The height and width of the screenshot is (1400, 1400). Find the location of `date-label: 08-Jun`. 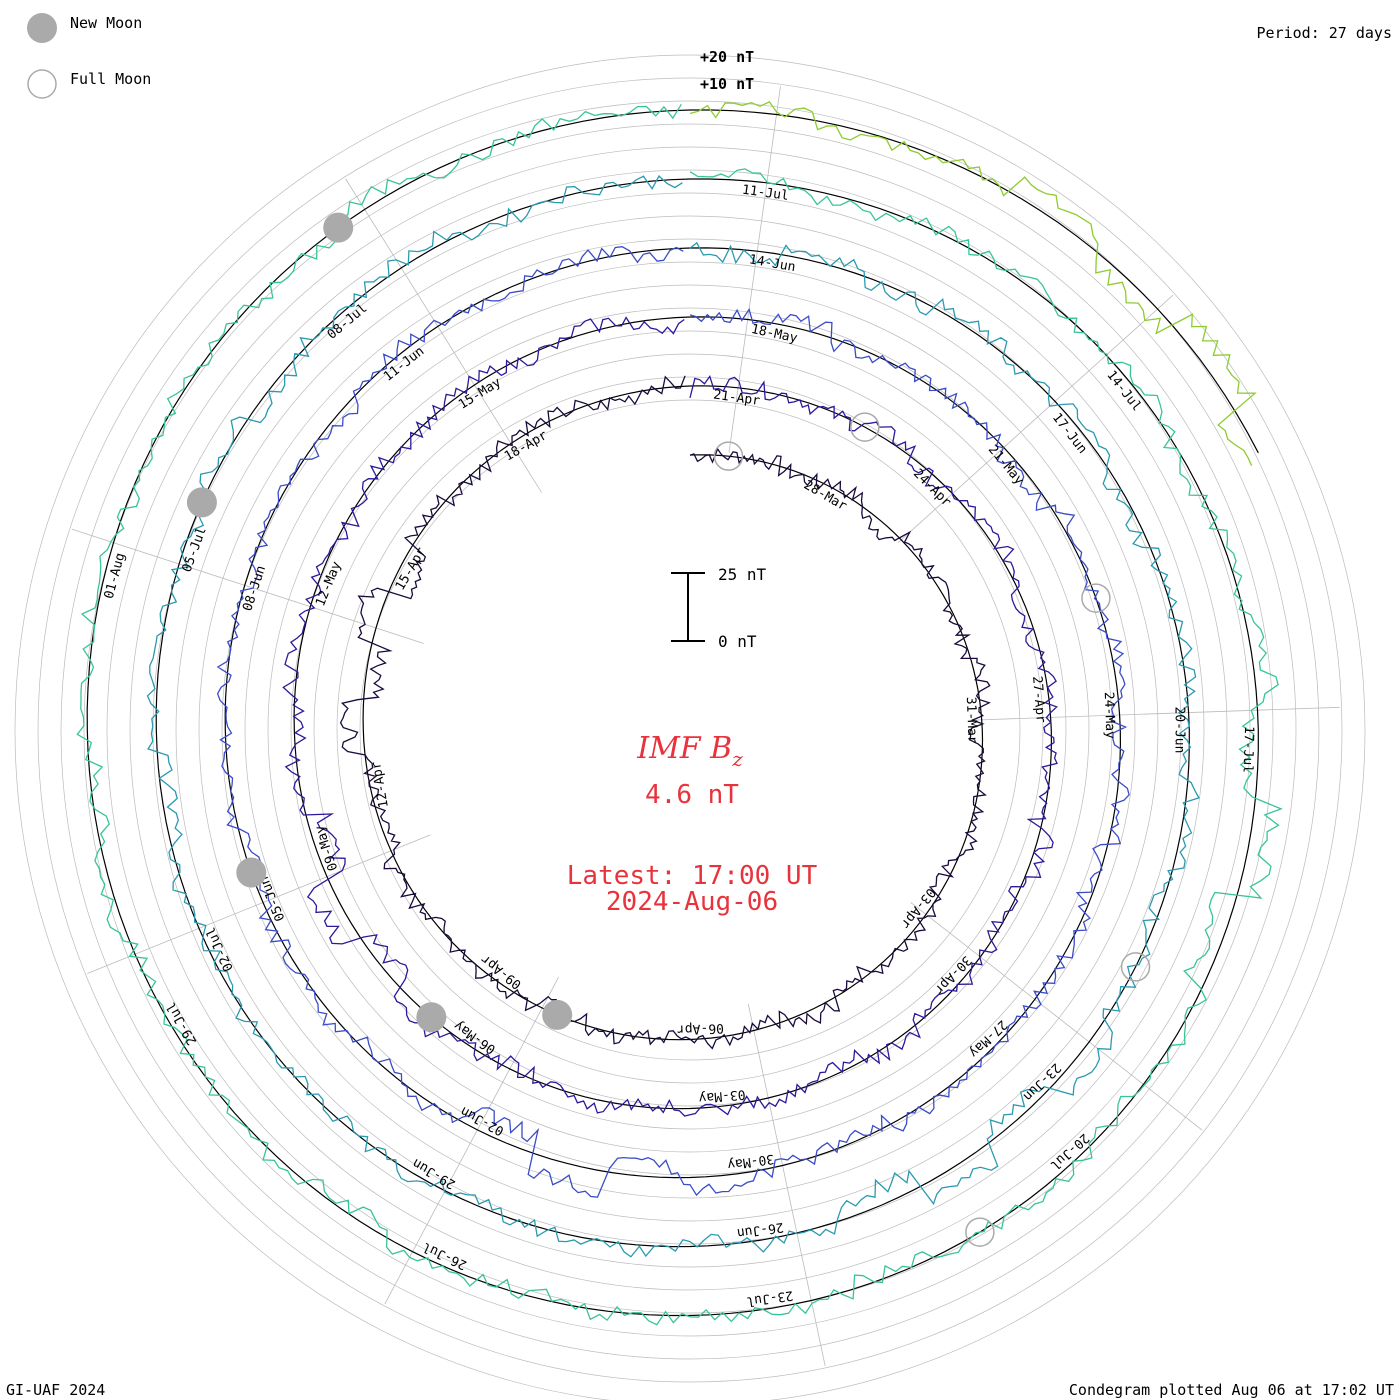

date-label: 08-Jun is located at coordinates (254, 588).